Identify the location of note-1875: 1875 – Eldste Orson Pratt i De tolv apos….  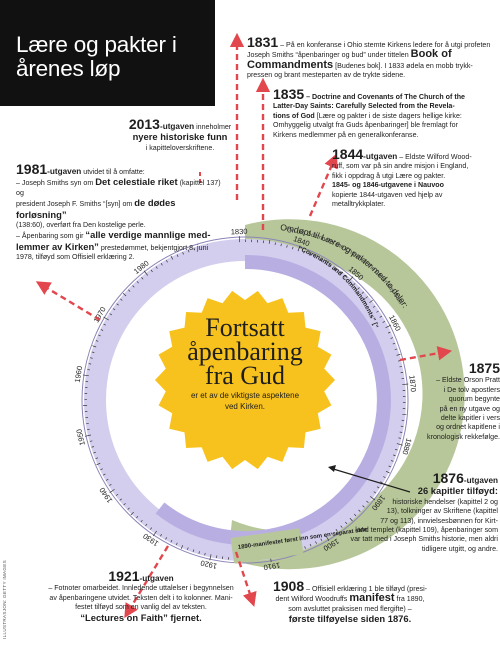
(463, 400).